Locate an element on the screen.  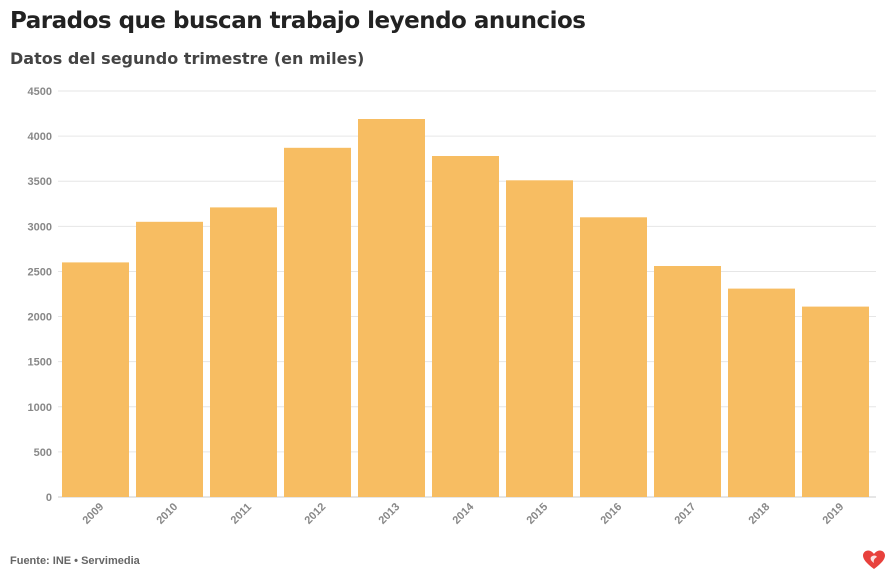
x-tick-label: 2011 is located at coordinates (241, 513).